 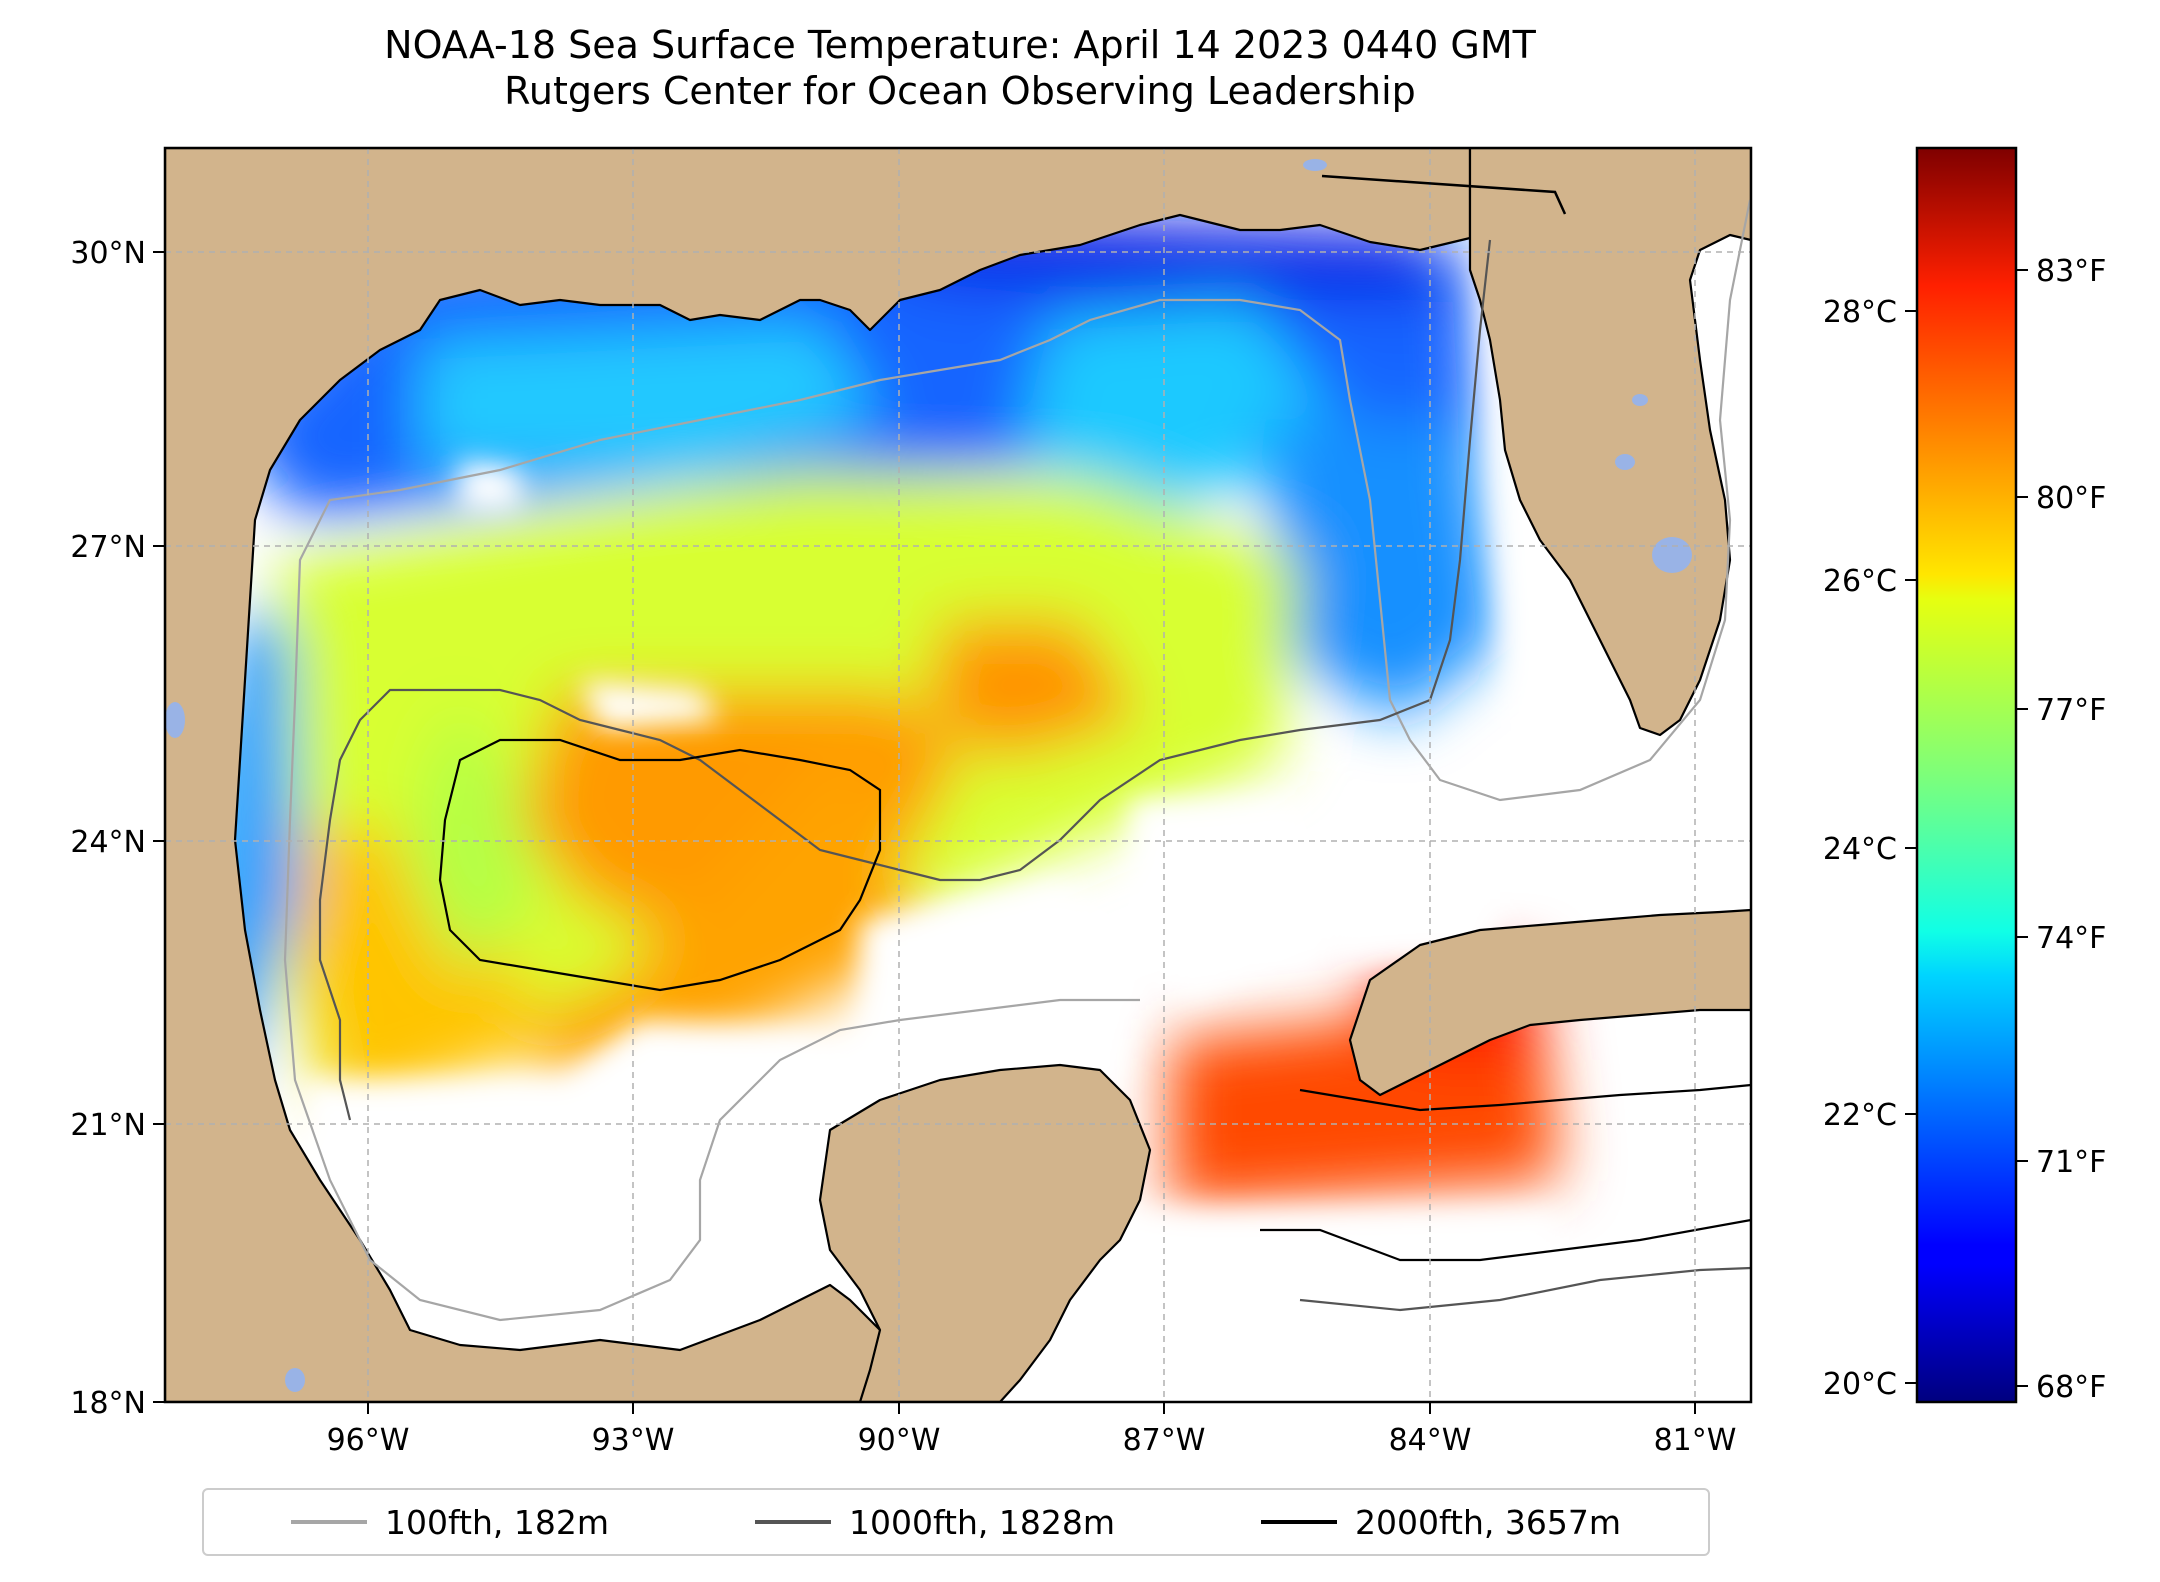 I want to click on lat-label: 21°N, so click(x=108, y=1125).